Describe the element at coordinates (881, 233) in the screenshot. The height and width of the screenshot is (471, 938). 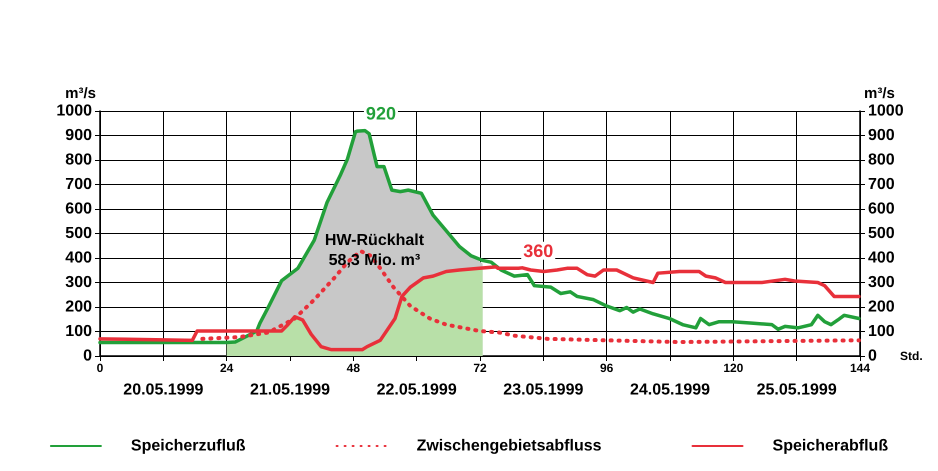
I see `y2-tick-label: 500` at that location.